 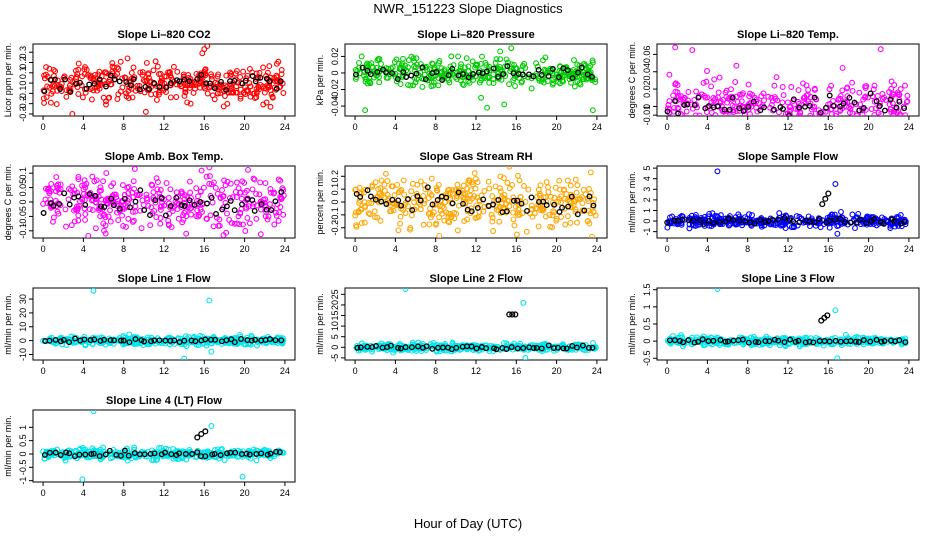 I want to click on y-tick-label: 0.02, so click(x=647, y=89).